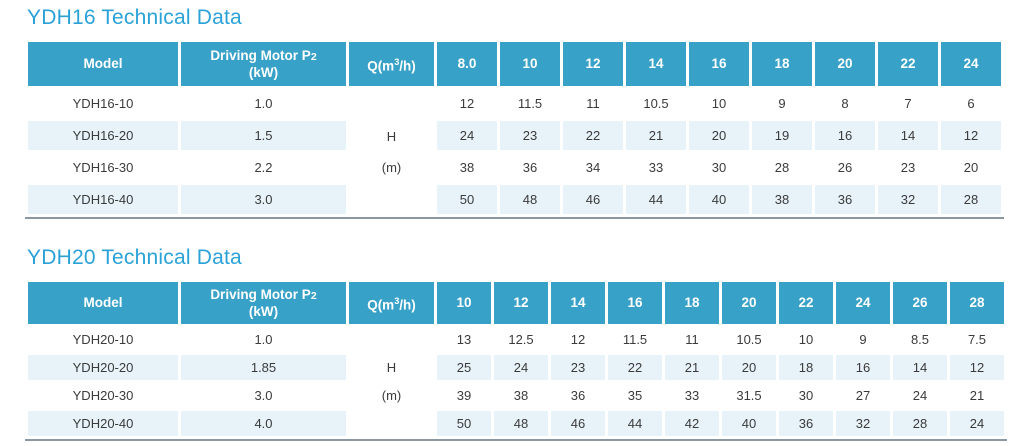 Image resolution: width=1019 pixels, height=446 pixels. What do you see at coordinates (635, 395) in the screenshot?
I see `cell-head-value: 35` at bounding box center [635, 395].